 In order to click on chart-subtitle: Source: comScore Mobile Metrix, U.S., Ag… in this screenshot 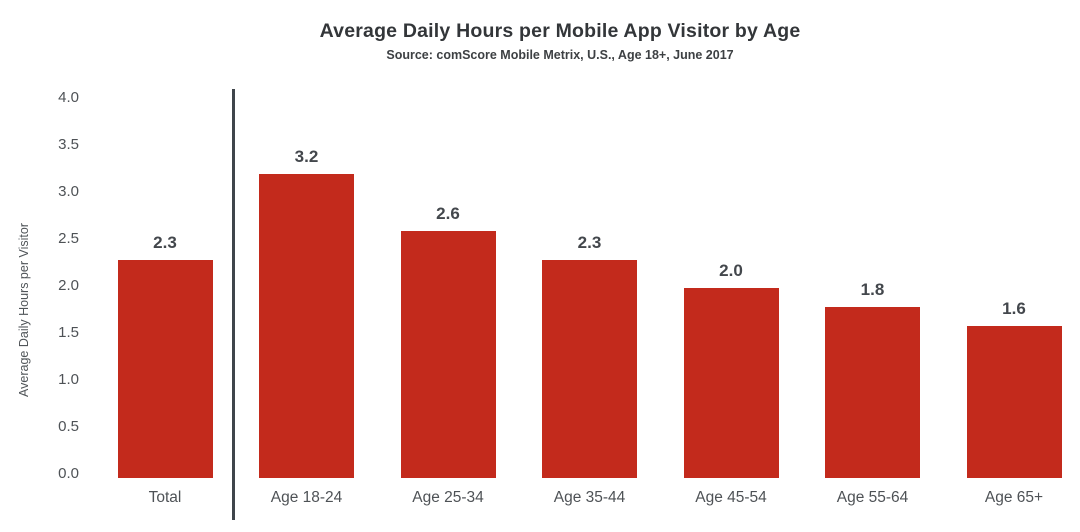, I will do `click(560, 55)`.